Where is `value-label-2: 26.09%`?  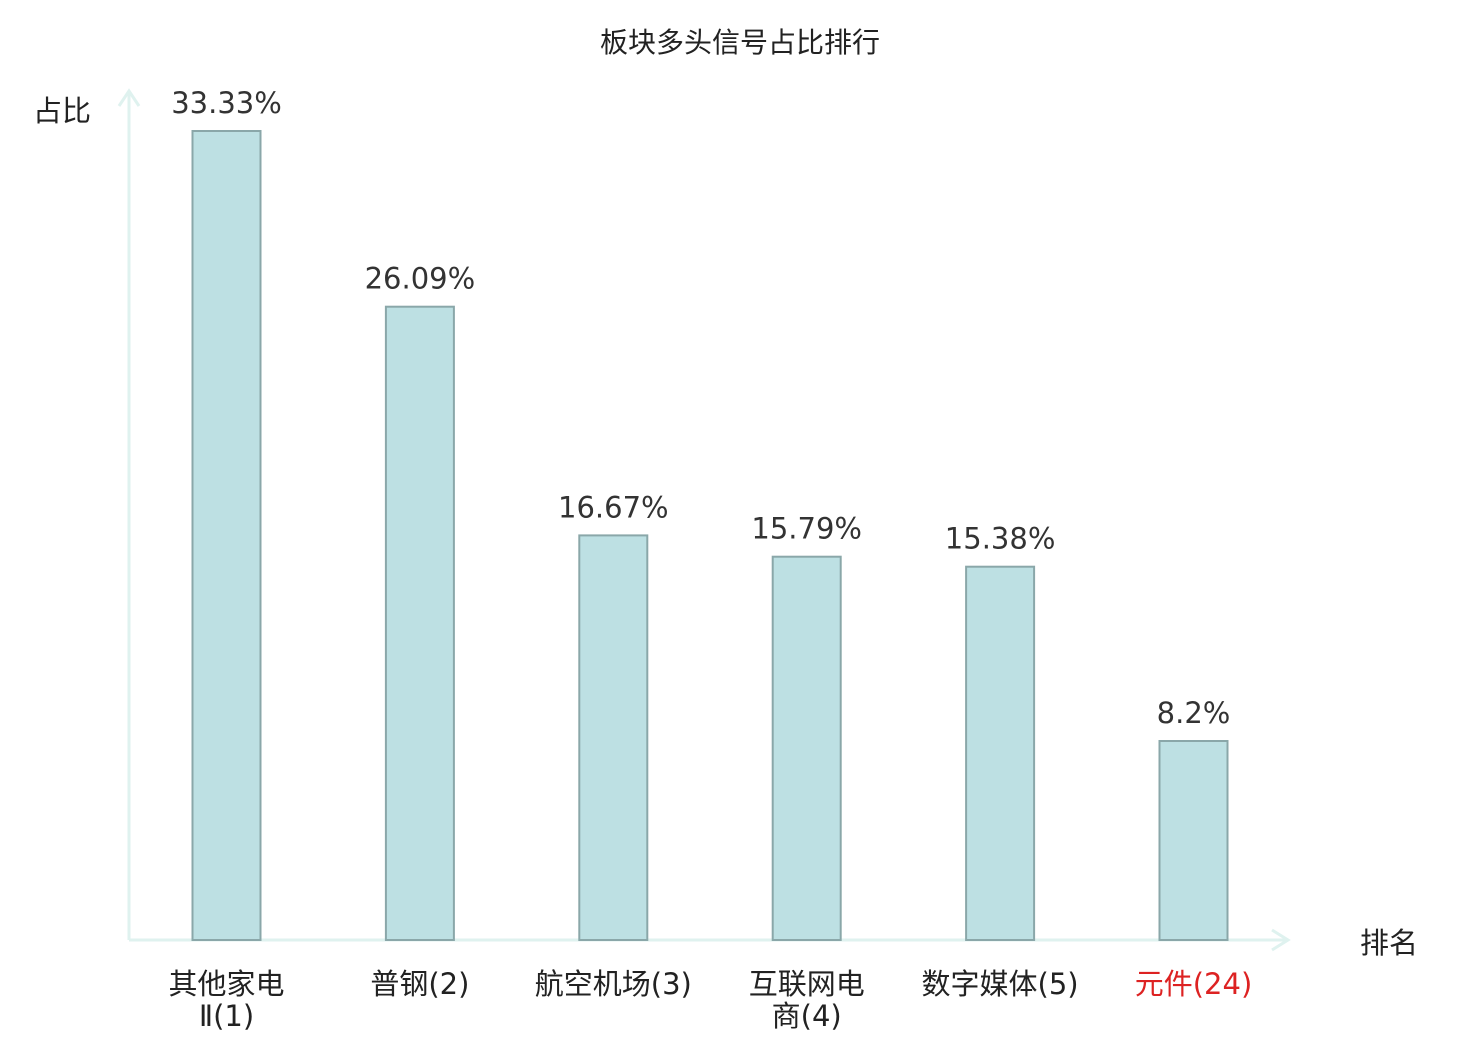
value-label-2: 26.09% is located at coordinates (420, 279).